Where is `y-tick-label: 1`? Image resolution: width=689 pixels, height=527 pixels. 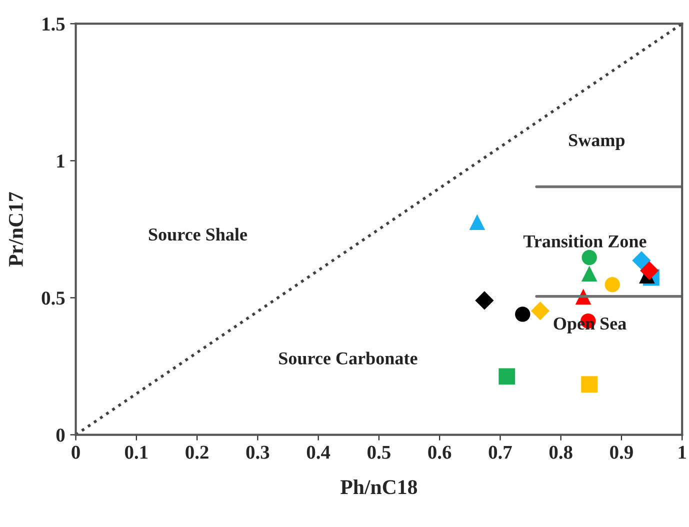
y-tick-label: 1 is located at coordinates (60, 161).